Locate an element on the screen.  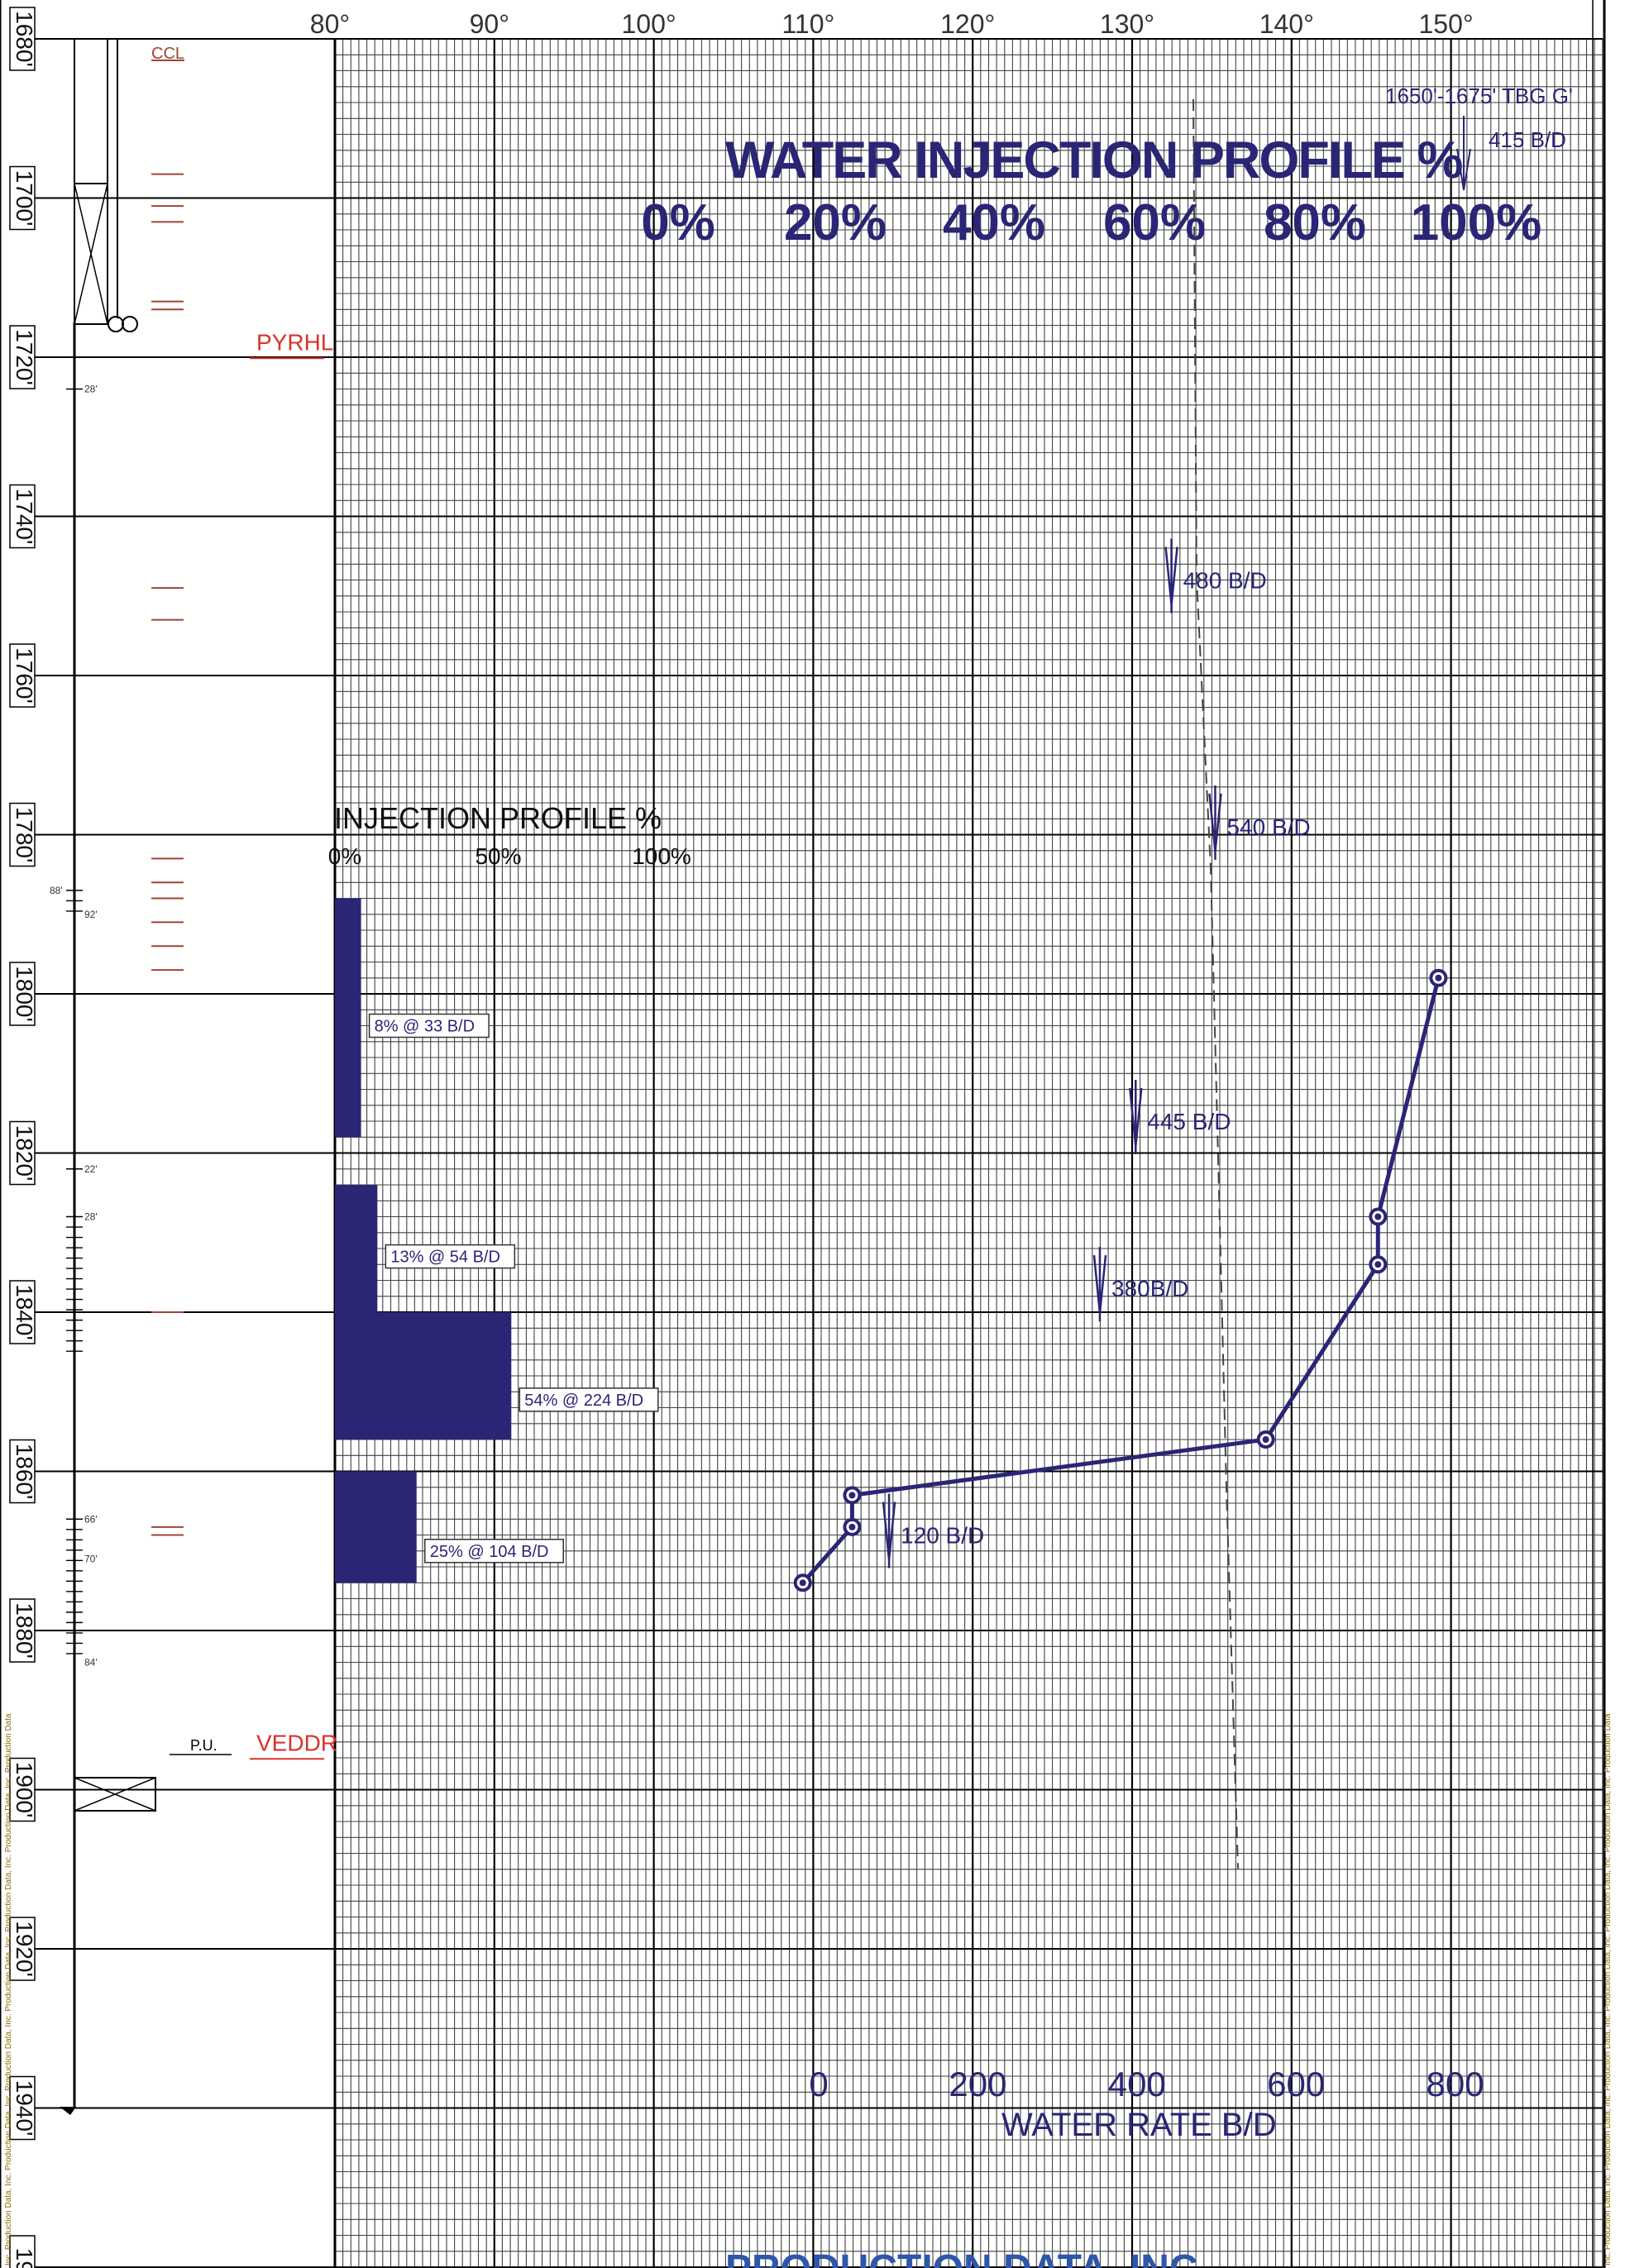
rate-annotation: 540 B/D is located at coordinates (1268, 827).